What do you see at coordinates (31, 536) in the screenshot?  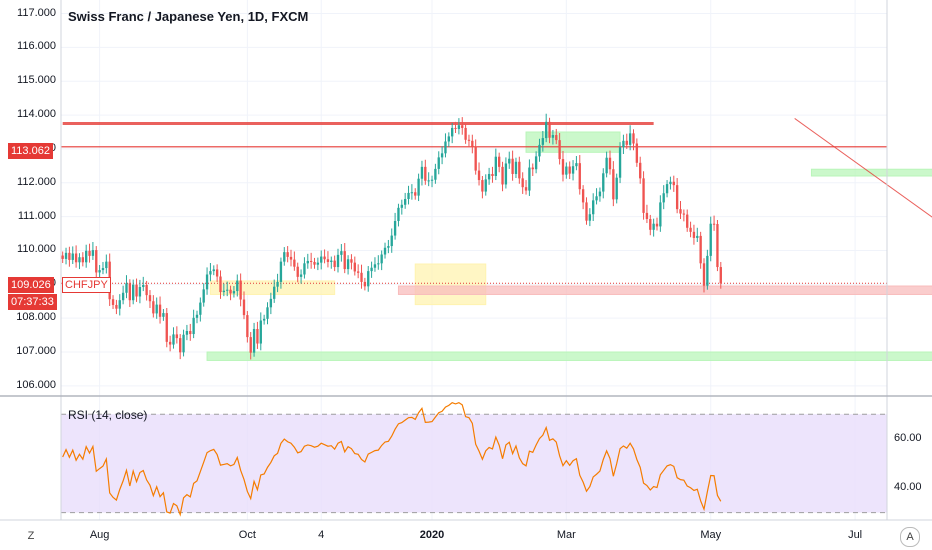 I see `zoom-corner-button: Z` at bounding box center [31, 536].